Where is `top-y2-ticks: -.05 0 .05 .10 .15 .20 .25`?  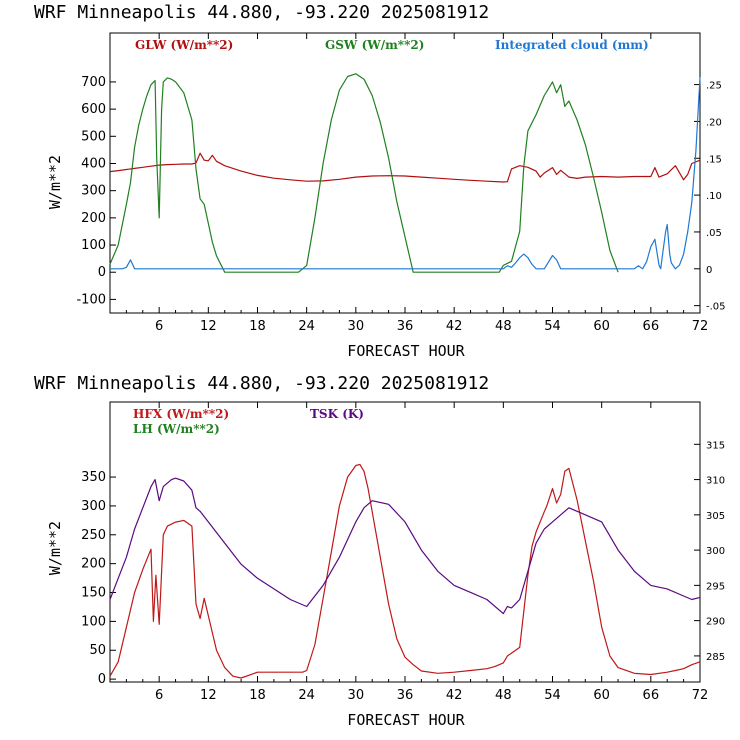
top-y2-ticks: -.05 0 .05 .10 .15 .20 .25 is located at coordinates (710, 197).